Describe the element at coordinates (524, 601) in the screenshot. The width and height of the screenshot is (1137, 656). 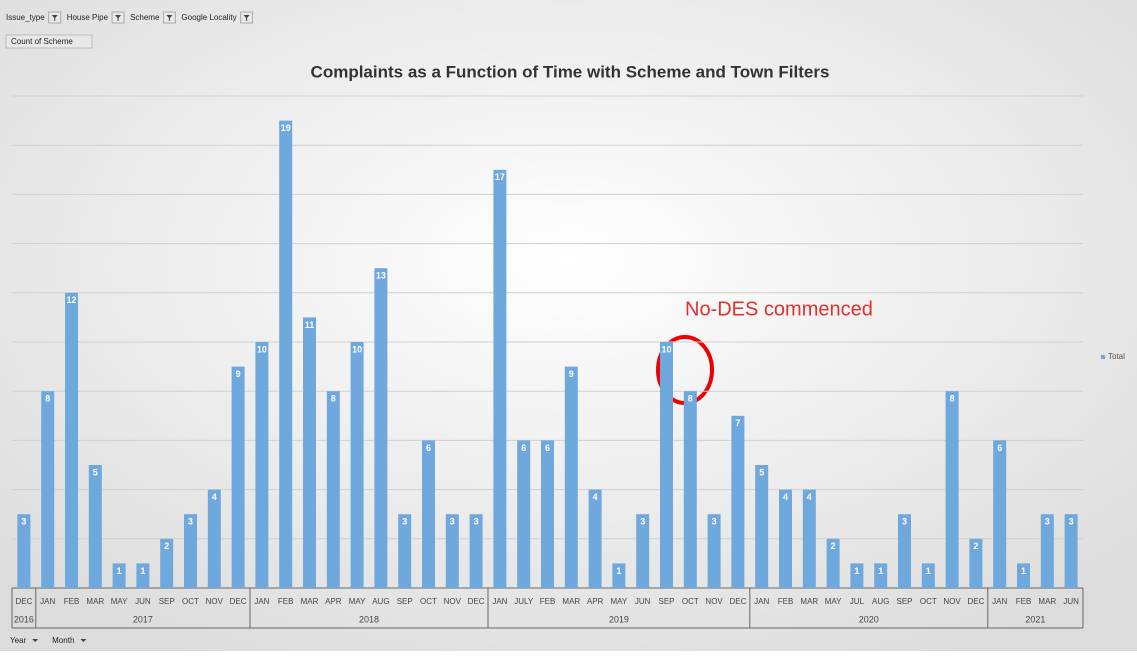
I see `x-tick-label: JULY` at that location.